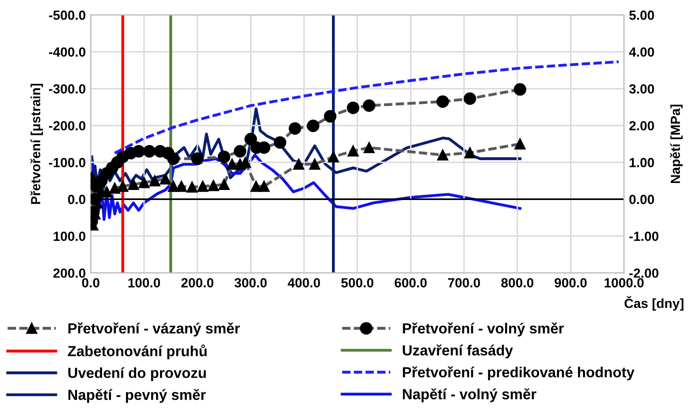 This screenshot has height=416, width=698. I want to click on legend-label: Přetvoření - volný směr, so click(483, 329).